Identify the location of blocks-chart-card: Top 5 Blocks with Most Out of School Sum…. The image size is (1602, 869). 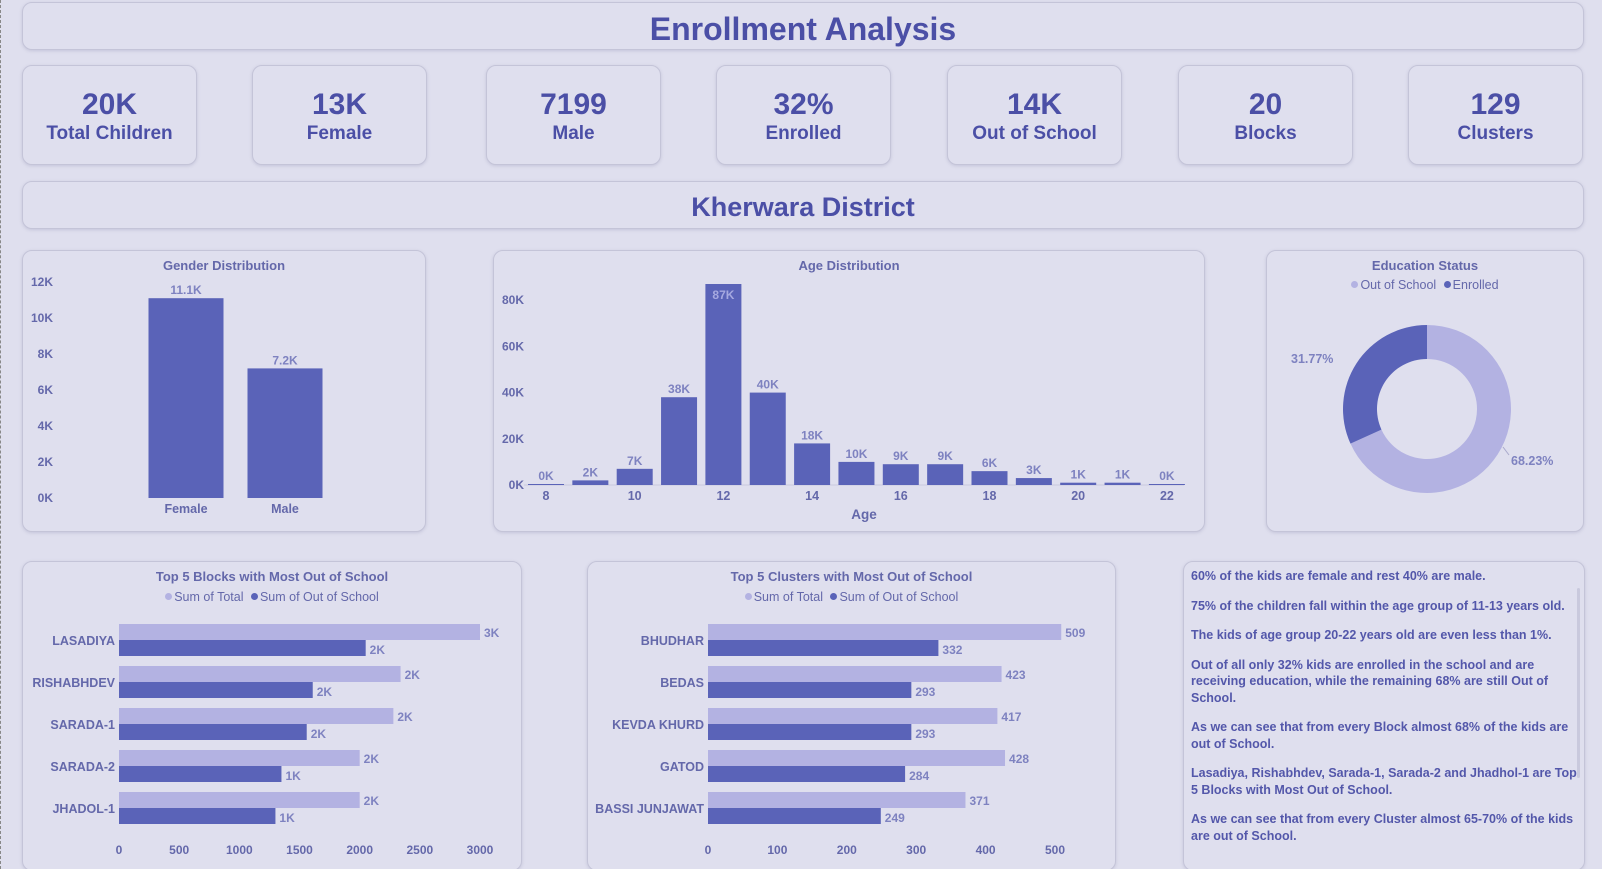
(272, 715).